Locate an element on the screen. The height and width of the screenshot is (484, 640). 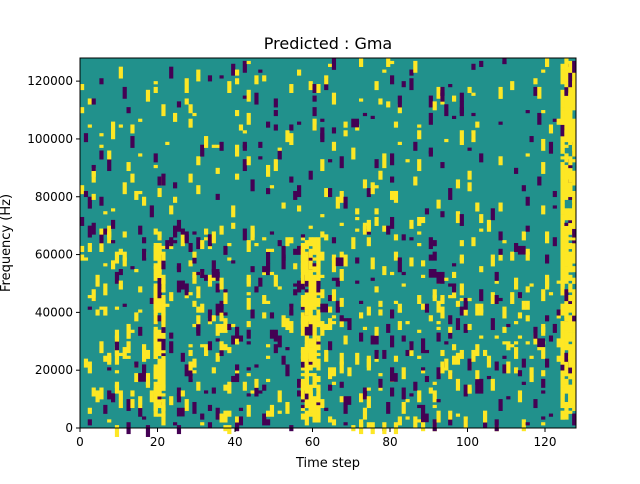
heatmap-cell-dark is located at coordinates (432, 273).